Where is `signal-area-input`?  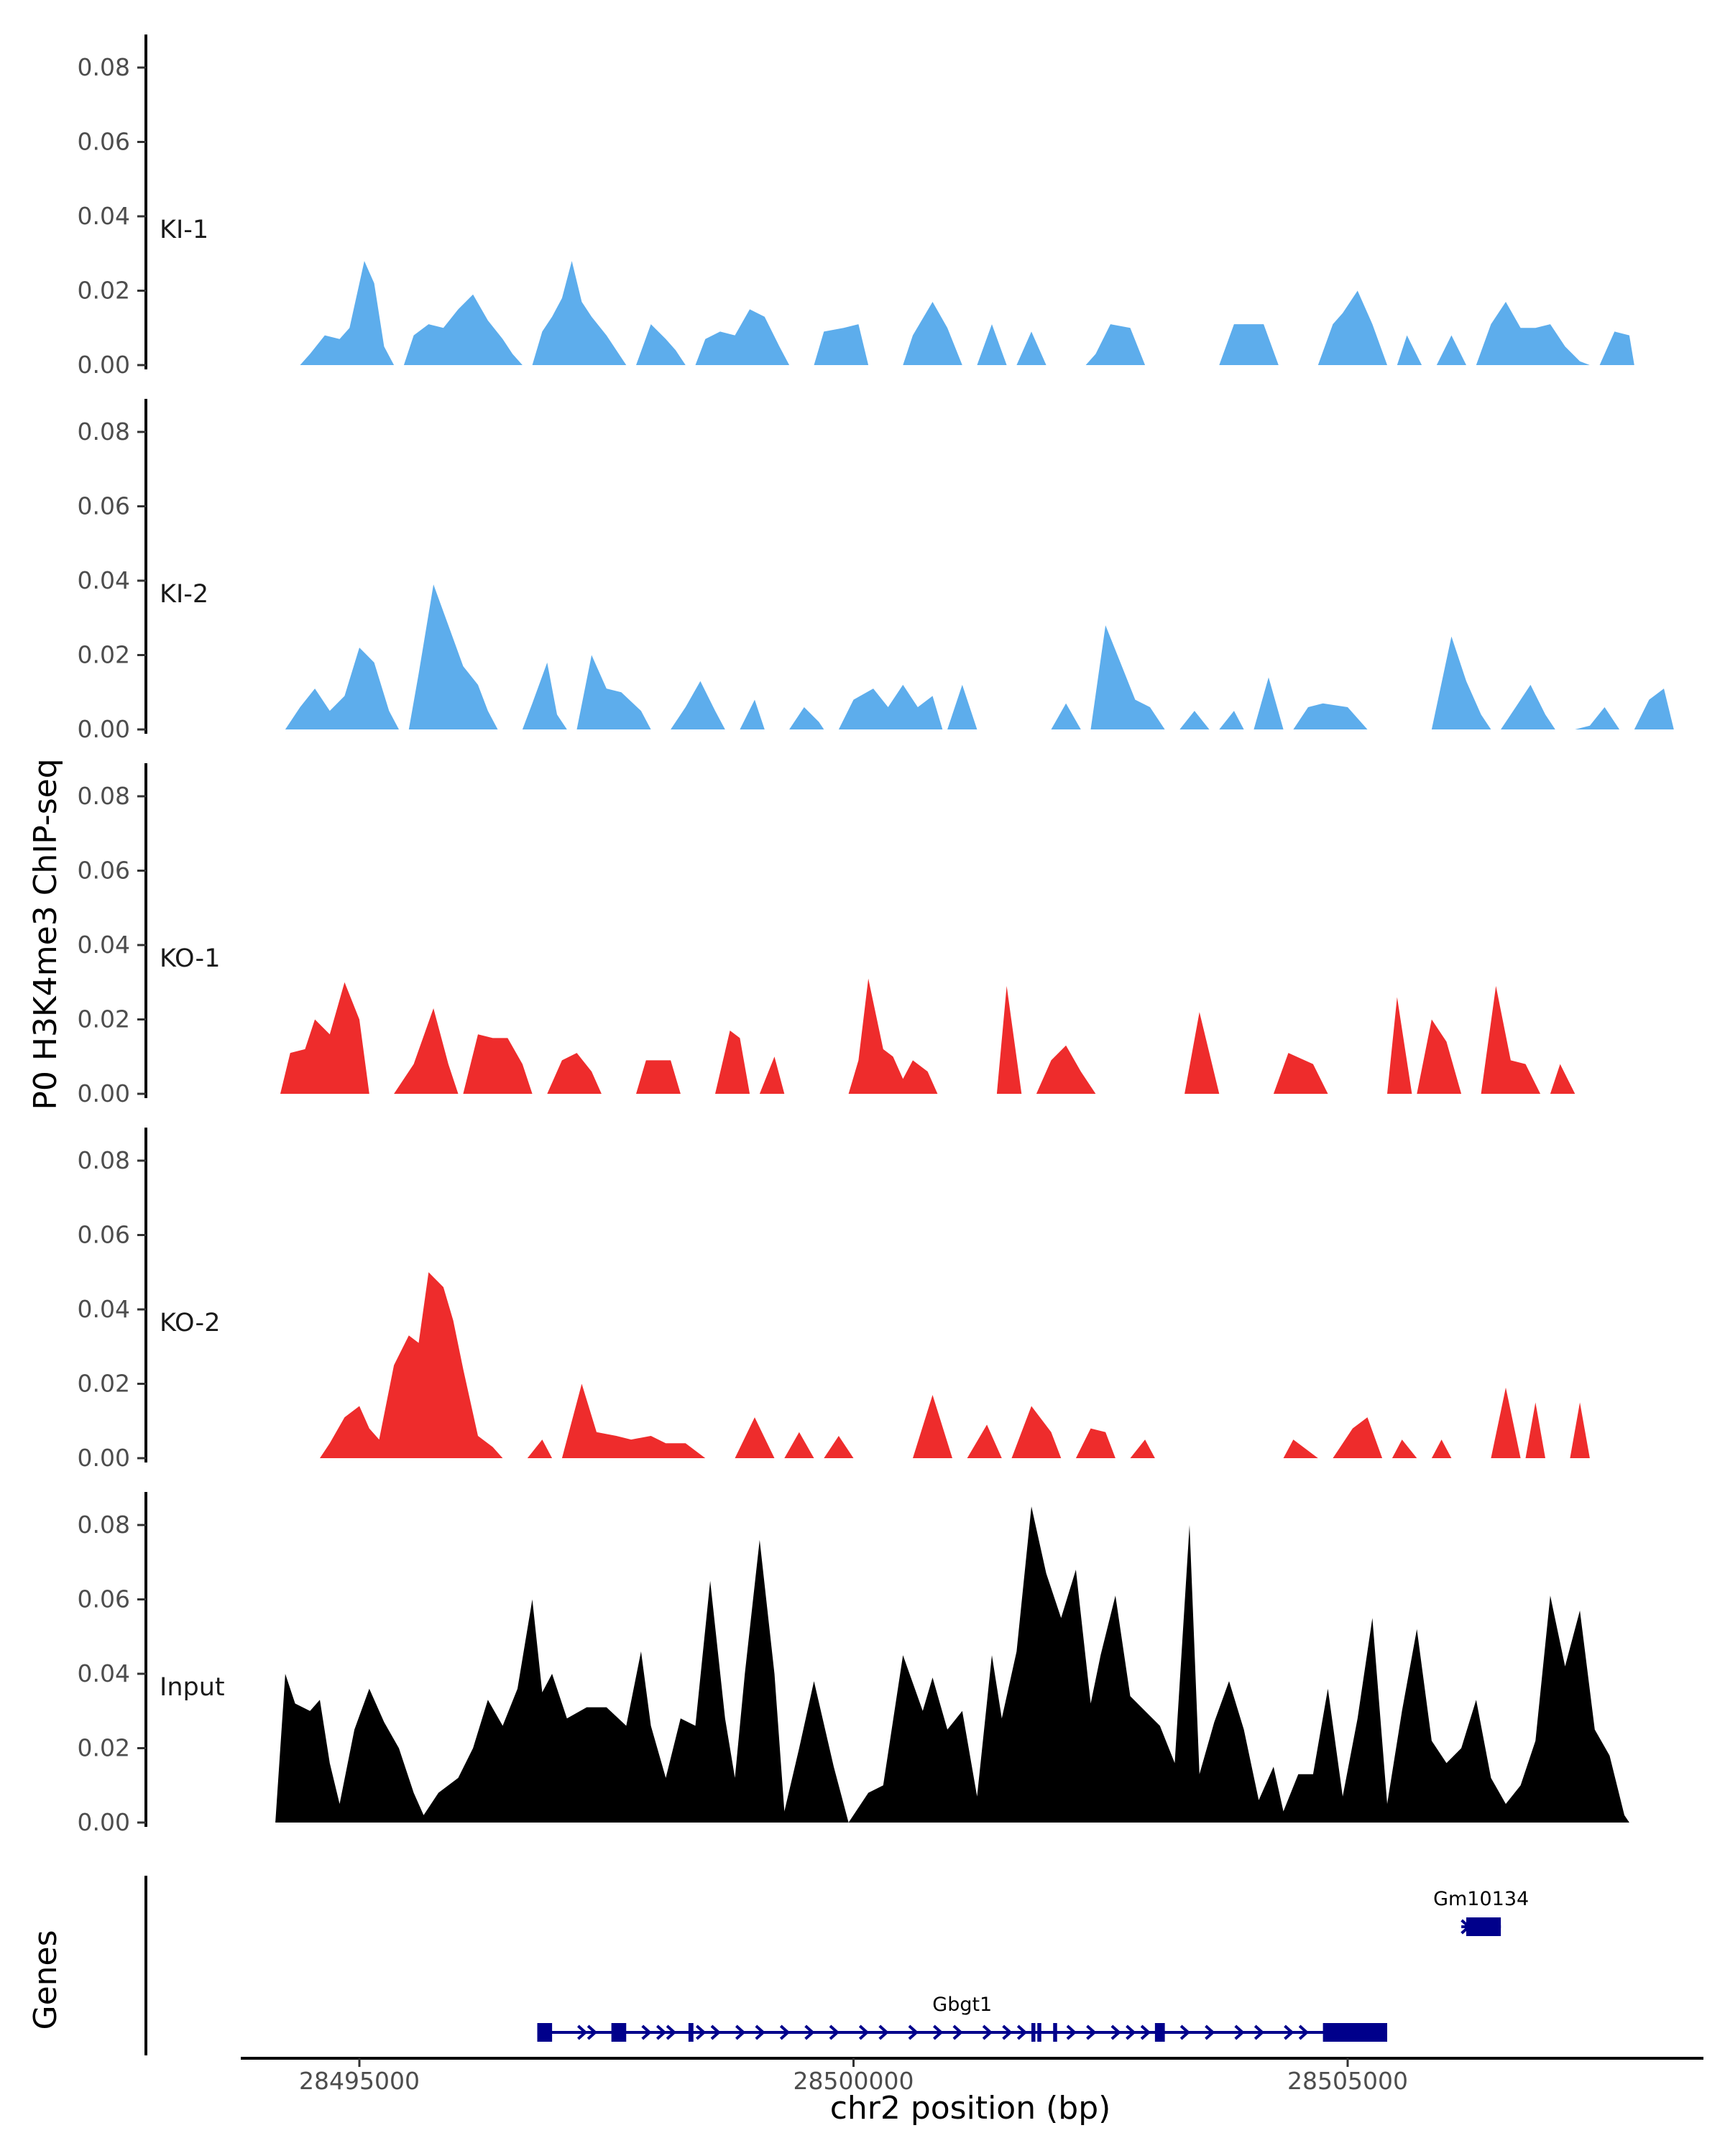 signal-area-input is located at coordinates (952, 1665).